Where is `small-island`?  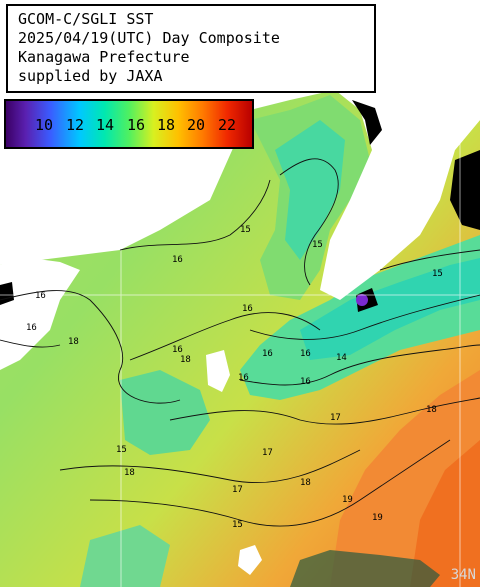
small-island is located at coordinates (250, 560).